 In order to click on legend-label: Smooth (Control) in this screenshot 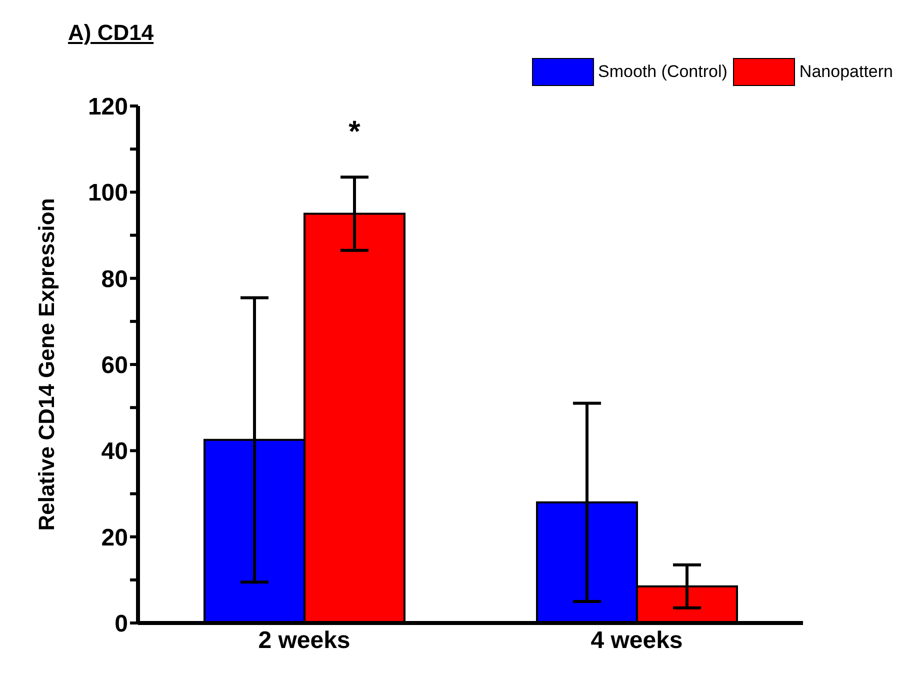, I will do `click(663, 72)`.